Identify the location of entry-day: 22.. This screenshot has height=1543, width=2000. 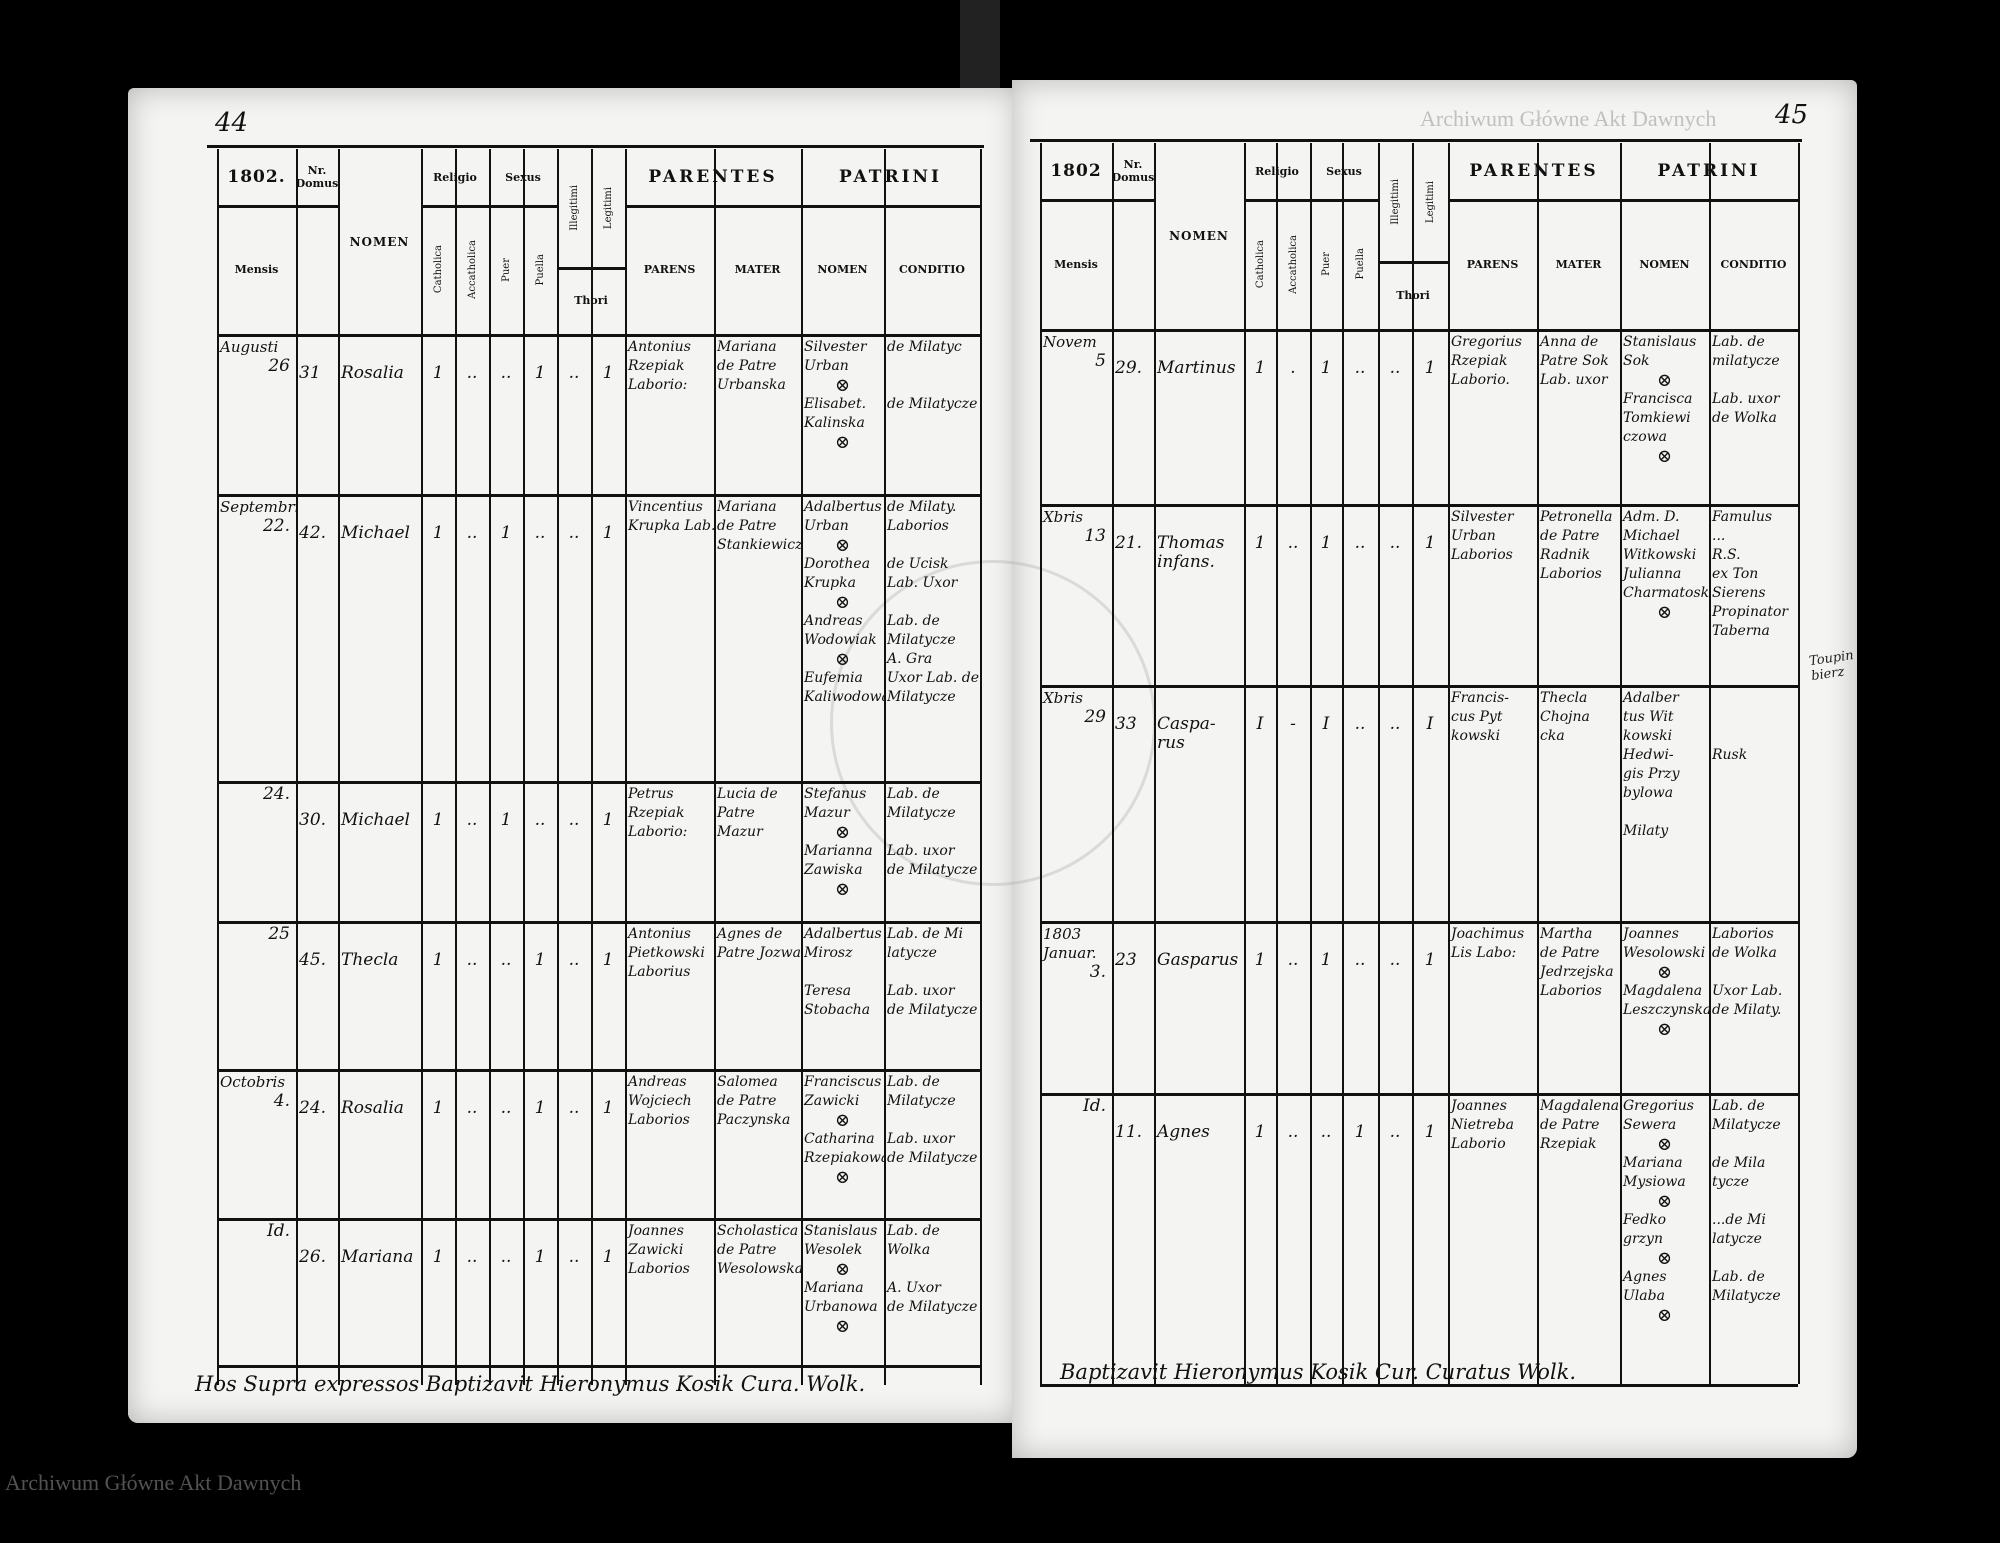
(276, 526).